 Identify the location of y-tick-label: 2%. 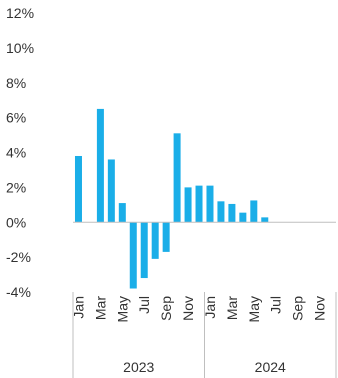
(16, 187).